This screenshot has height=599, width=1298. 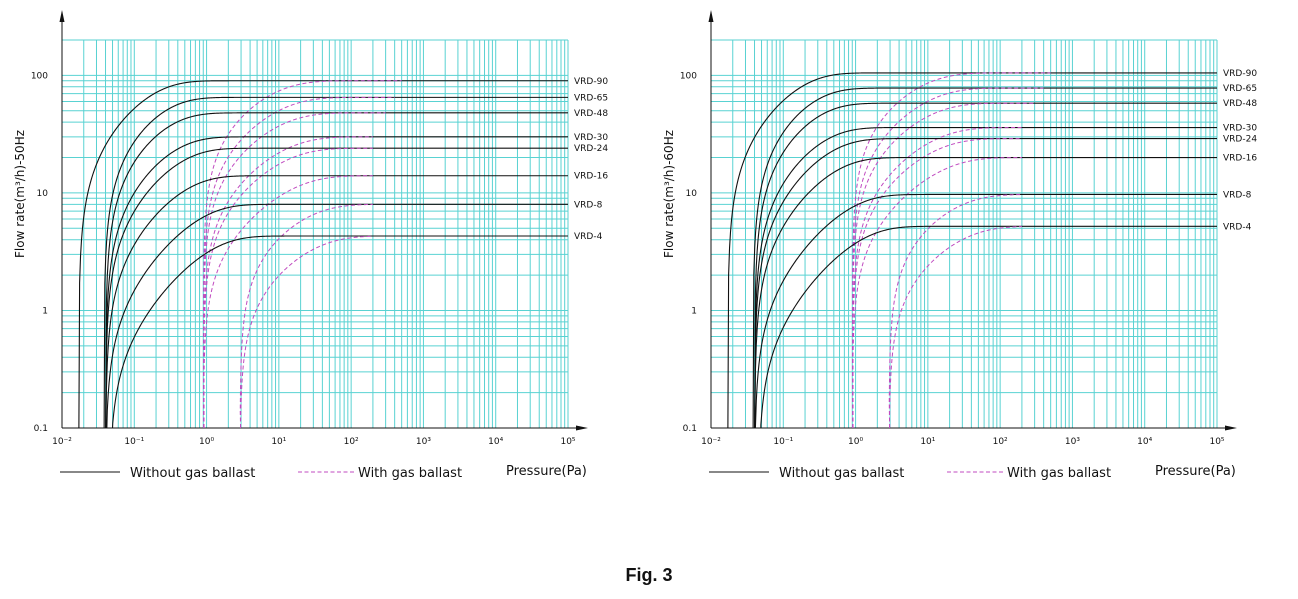 What do you see at coordinates (649, 575) in the screenshot?
I see `figure-caption: Fig. 3` at bounding box center [649, 575].